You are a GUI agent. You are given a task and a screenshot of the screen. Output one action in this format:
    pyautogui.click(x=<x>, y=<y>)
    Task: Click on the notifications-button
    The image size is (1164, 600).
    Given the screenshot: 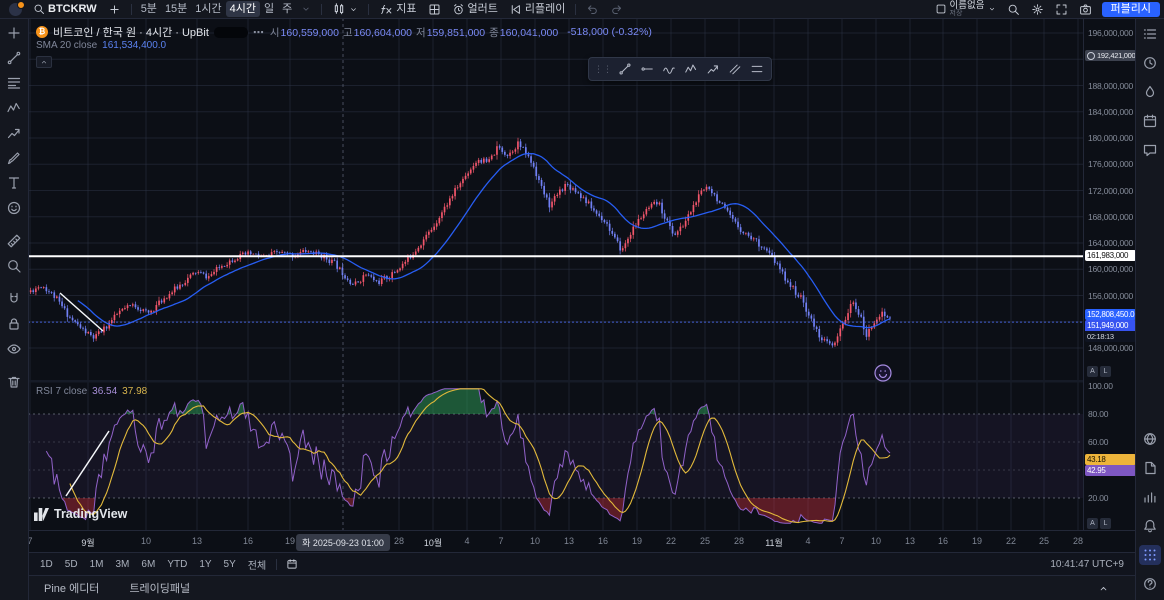 What is the action you would take?
    pyautogui.click(x=1150, y=526)
    